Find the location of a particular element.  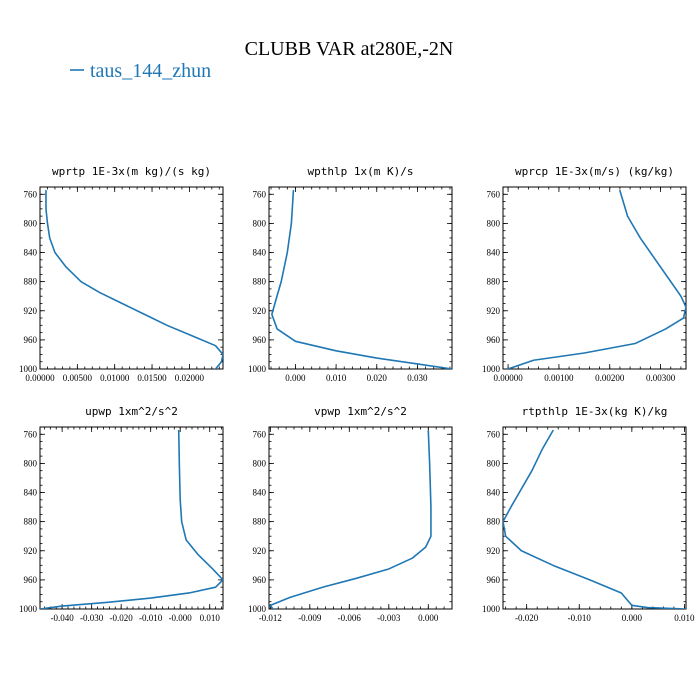

x-tick-label: -0.006 is located at coordinates (350, 618).